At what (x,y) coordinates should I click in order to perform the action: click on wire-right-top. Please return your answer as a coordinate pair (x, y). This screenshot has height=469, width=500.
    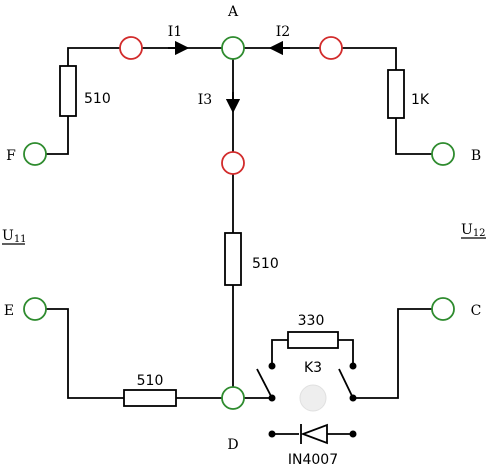
    Looking at the image, I should click on (369, 58).